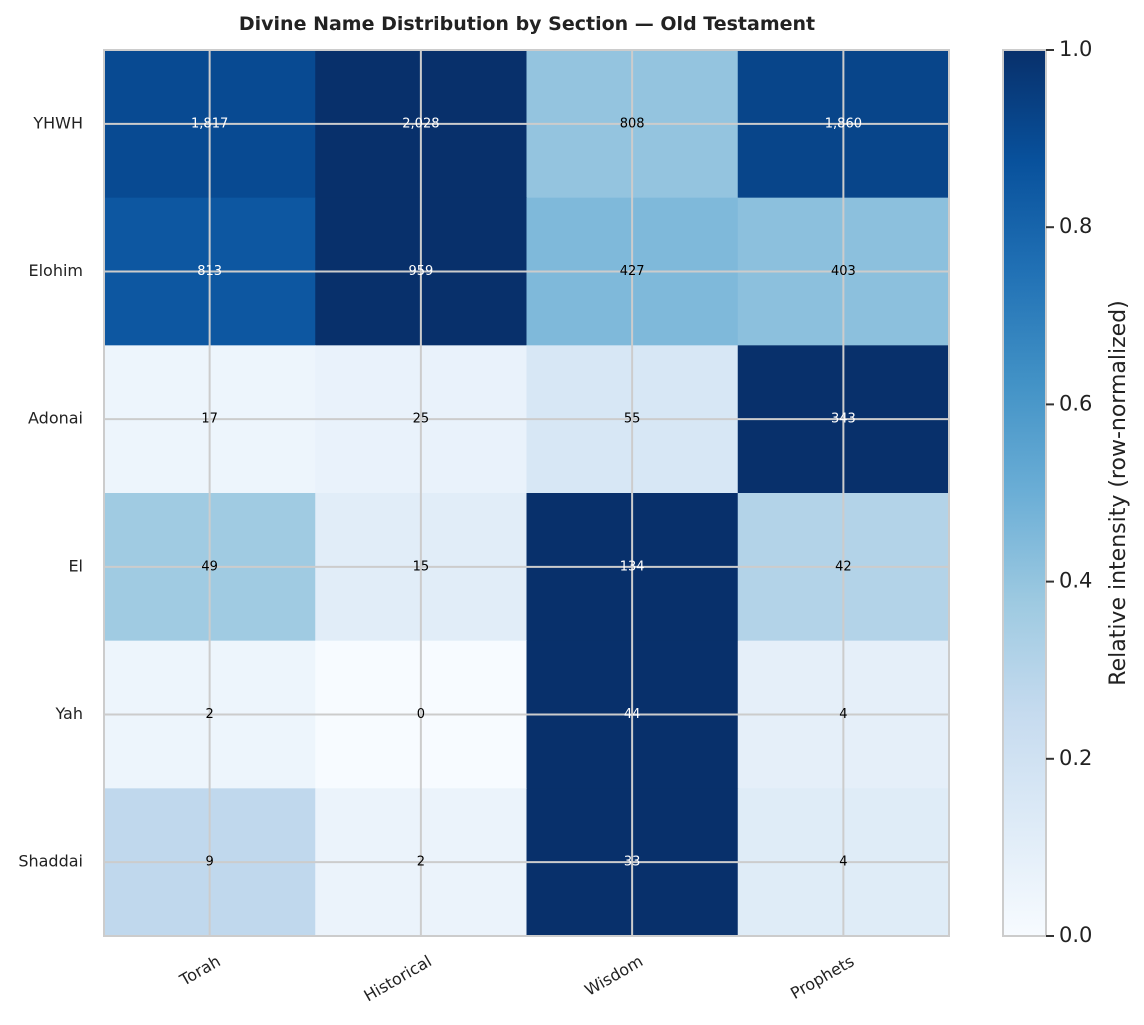 Image resolution: width=1144 pixels, height=1025 pixels. Describe the element at coordinates (397, 978) in the screenshot. I see `x-tick-label-historical: Historical` at that location.